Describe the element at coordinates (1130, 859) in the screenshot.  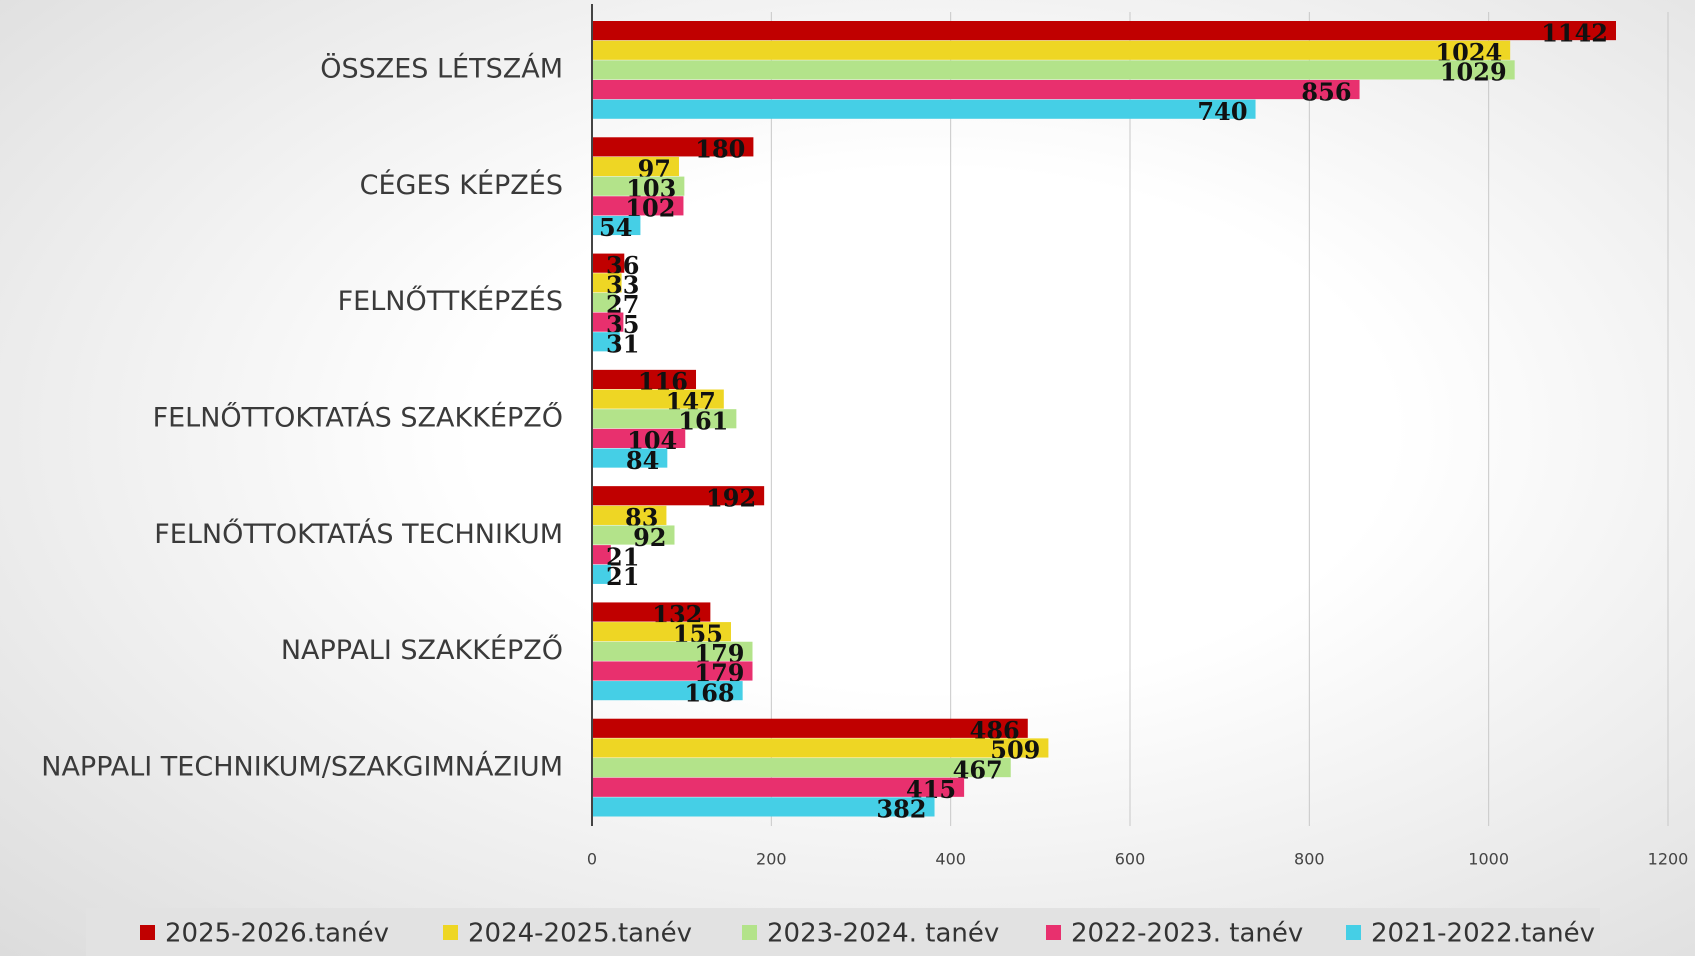
I see `x-tick-label: 600` at that location.